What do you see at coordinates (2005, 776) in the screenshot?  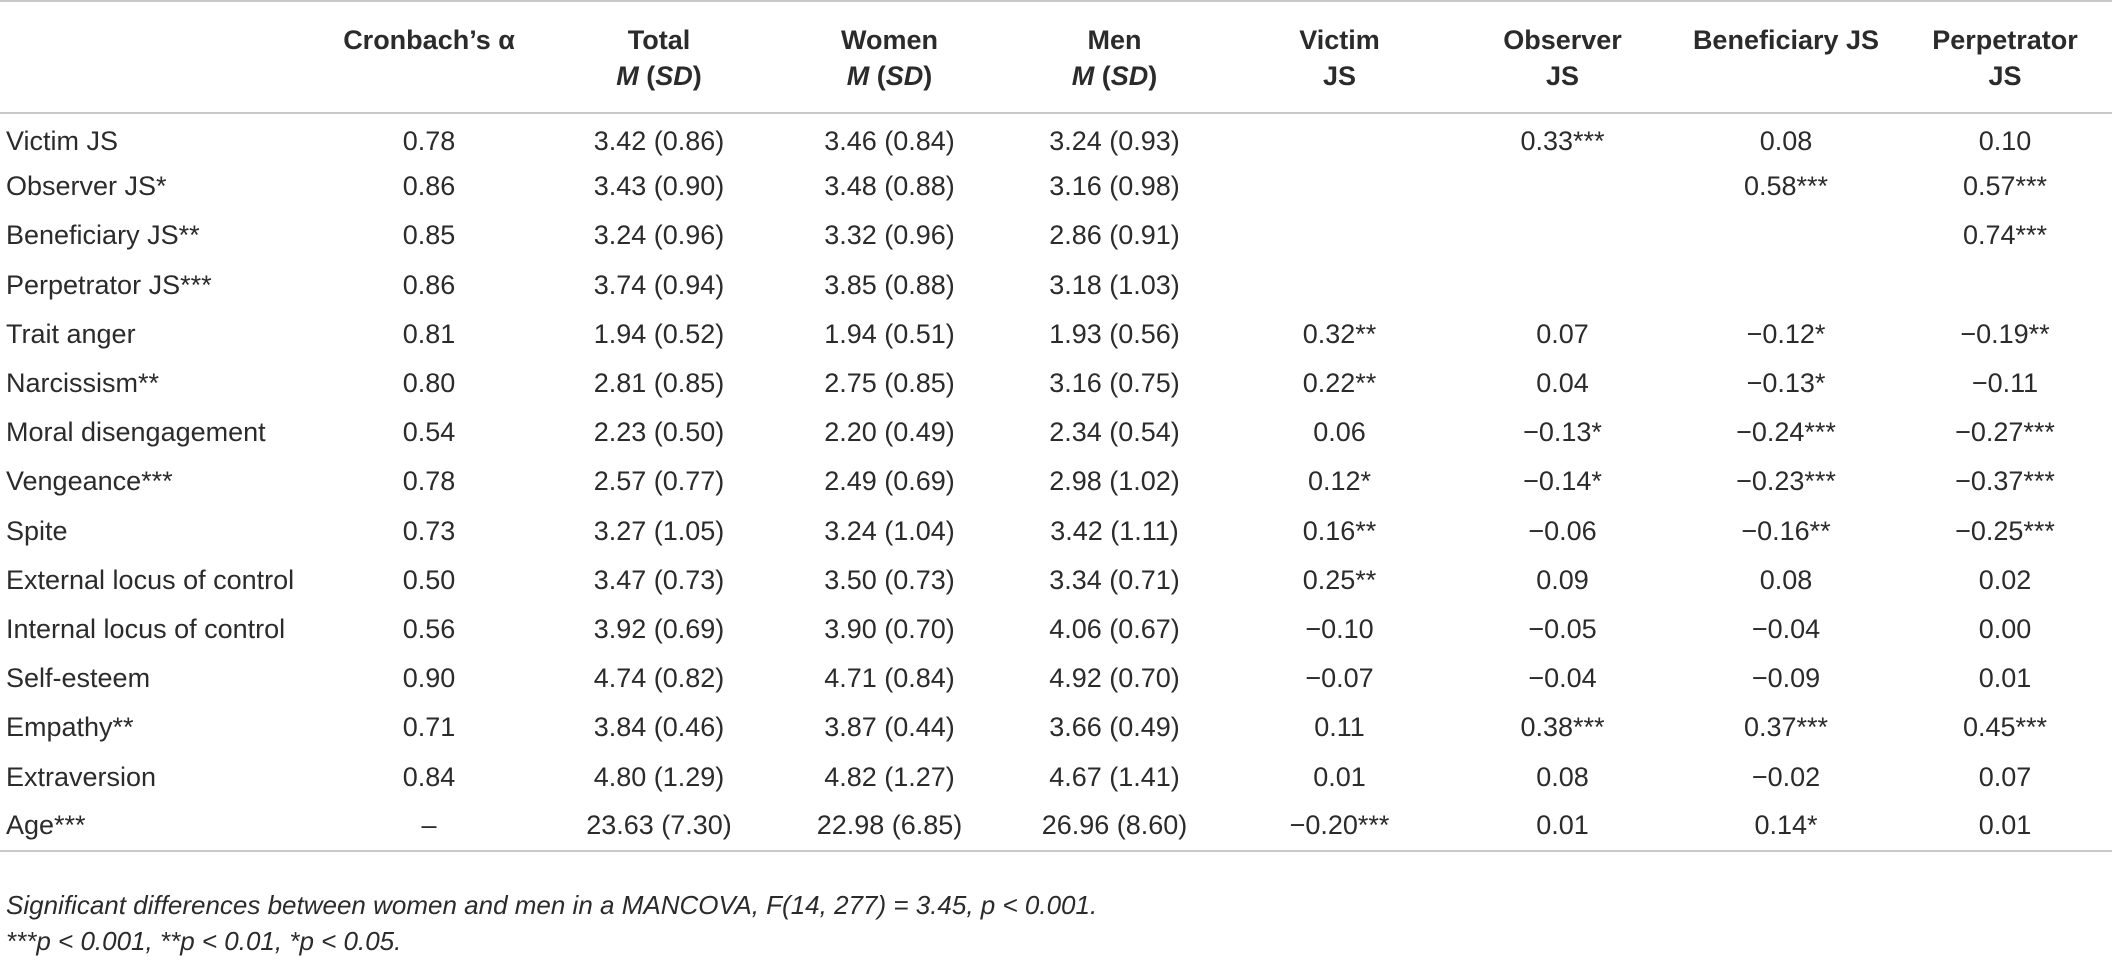 I see `cell-perpetrator-js: 0.07` at bounding box center [2005, 776].